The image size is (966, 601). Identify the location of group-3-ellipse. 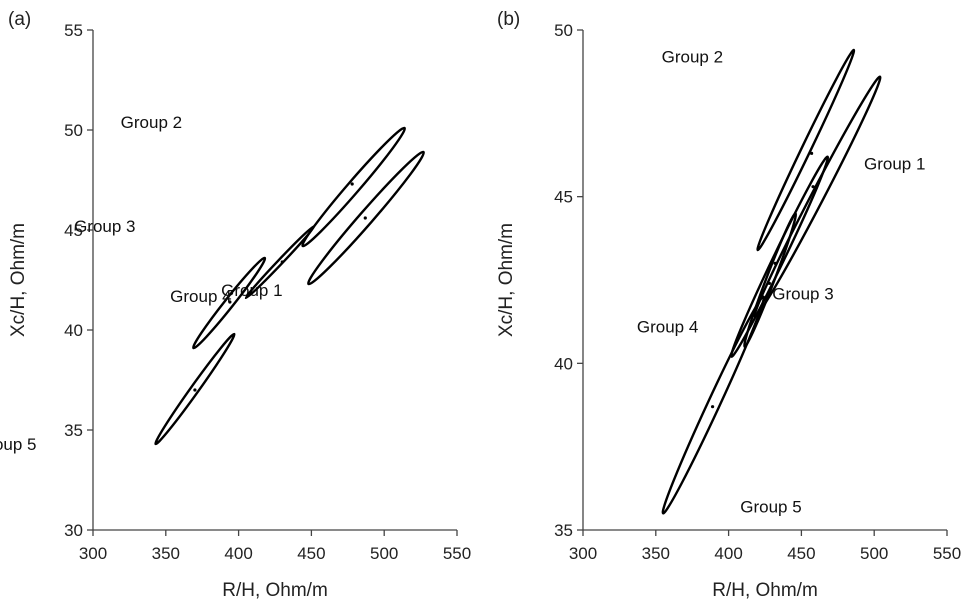
(280, 262).